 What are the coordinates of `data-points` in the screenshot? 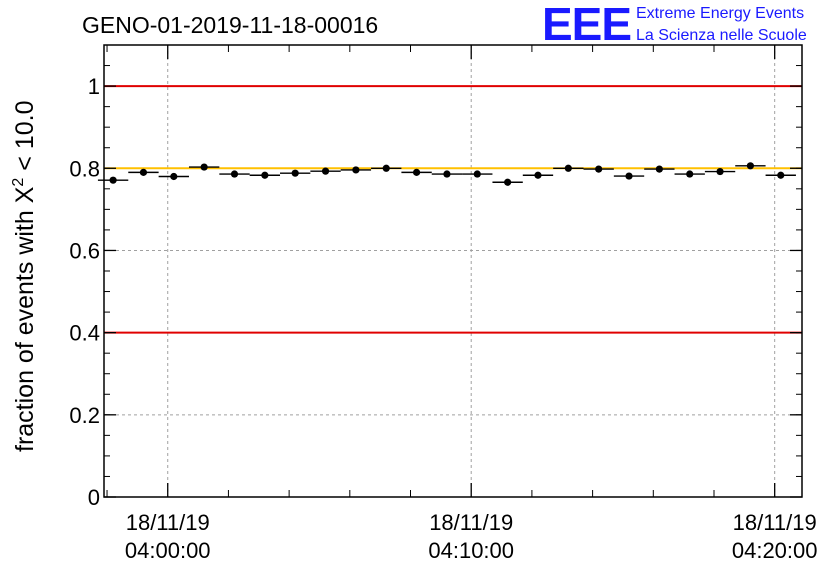 It's located at (446, 174).